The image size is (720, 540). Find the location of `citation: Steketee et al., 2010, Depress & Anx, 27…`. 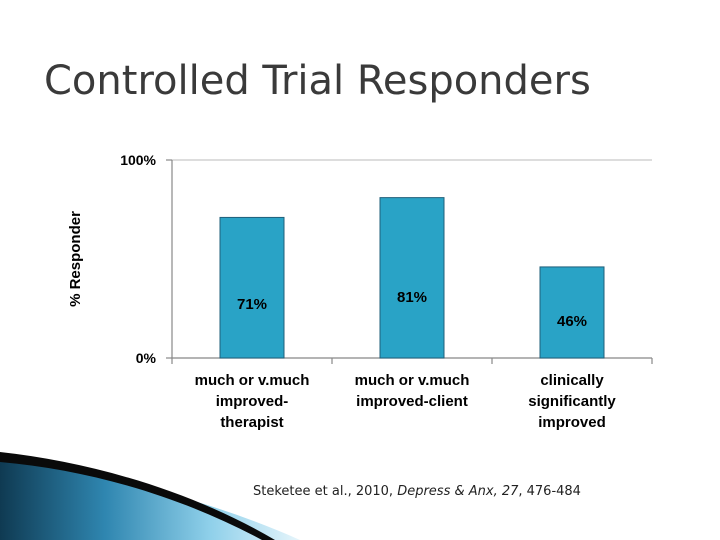

citation: Steketee et al., 2010, Depress & Anx, 27… is located at coordinates (417, 491).